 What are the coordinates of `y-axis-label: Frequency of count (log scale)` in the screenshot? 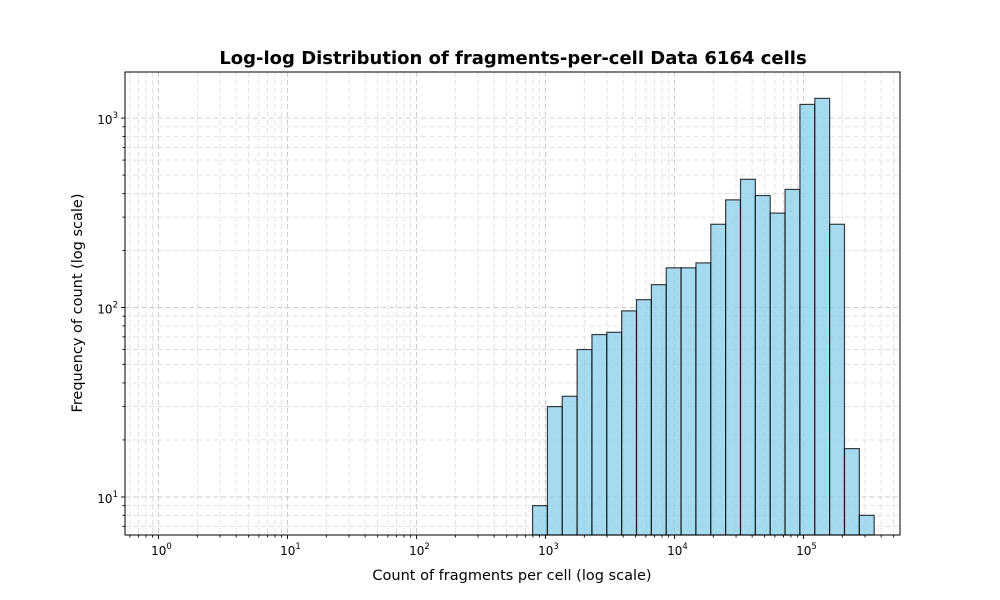 It's located at (78, 302).